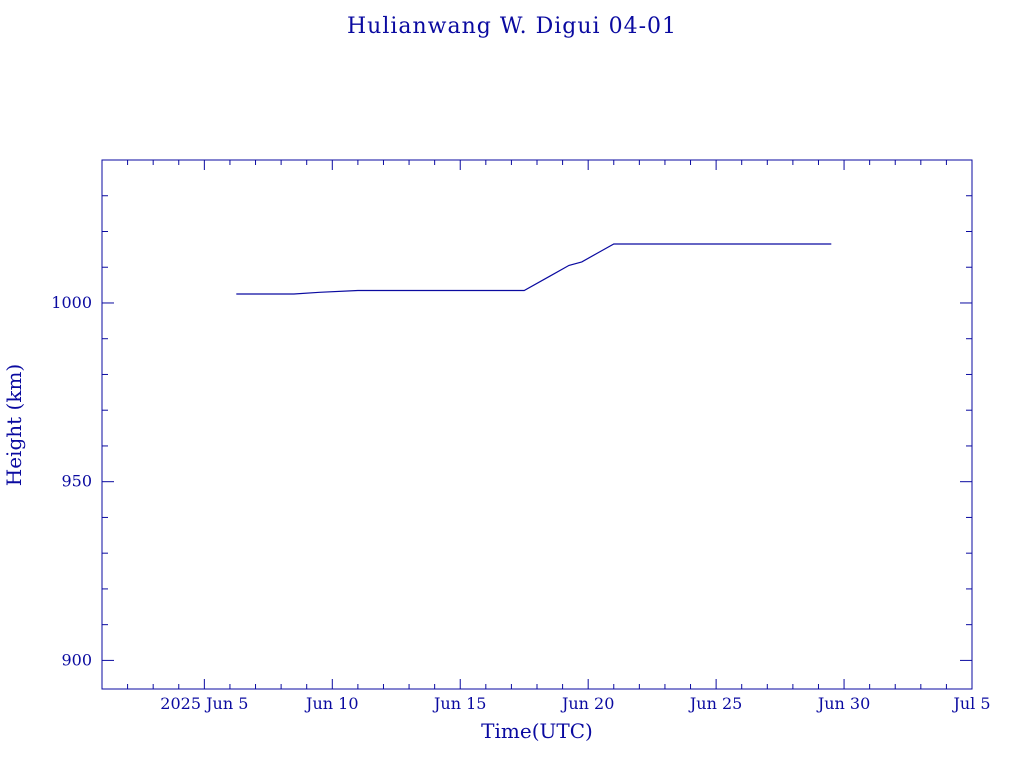 This screenshot has width=1024, height=768. Describe the element at coordinates (14, 425) in the screenshot. I see `y-axis-label: Height (km)` at that location.